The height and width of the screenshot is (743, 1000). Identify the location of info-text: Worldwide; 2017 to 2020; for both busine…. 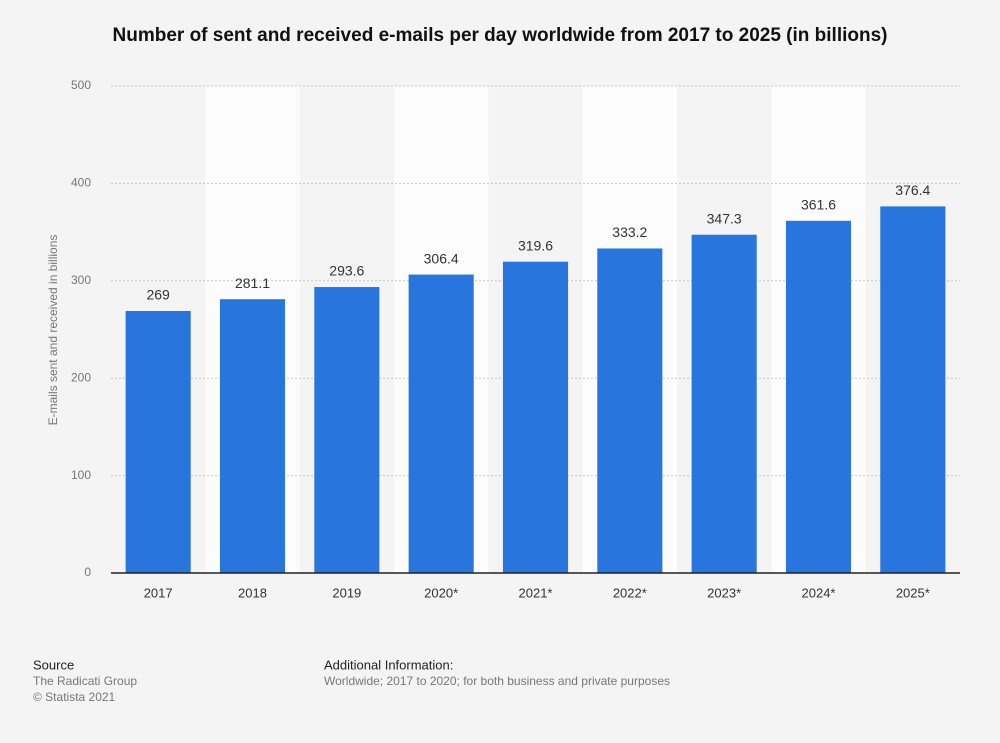
(497, 681).